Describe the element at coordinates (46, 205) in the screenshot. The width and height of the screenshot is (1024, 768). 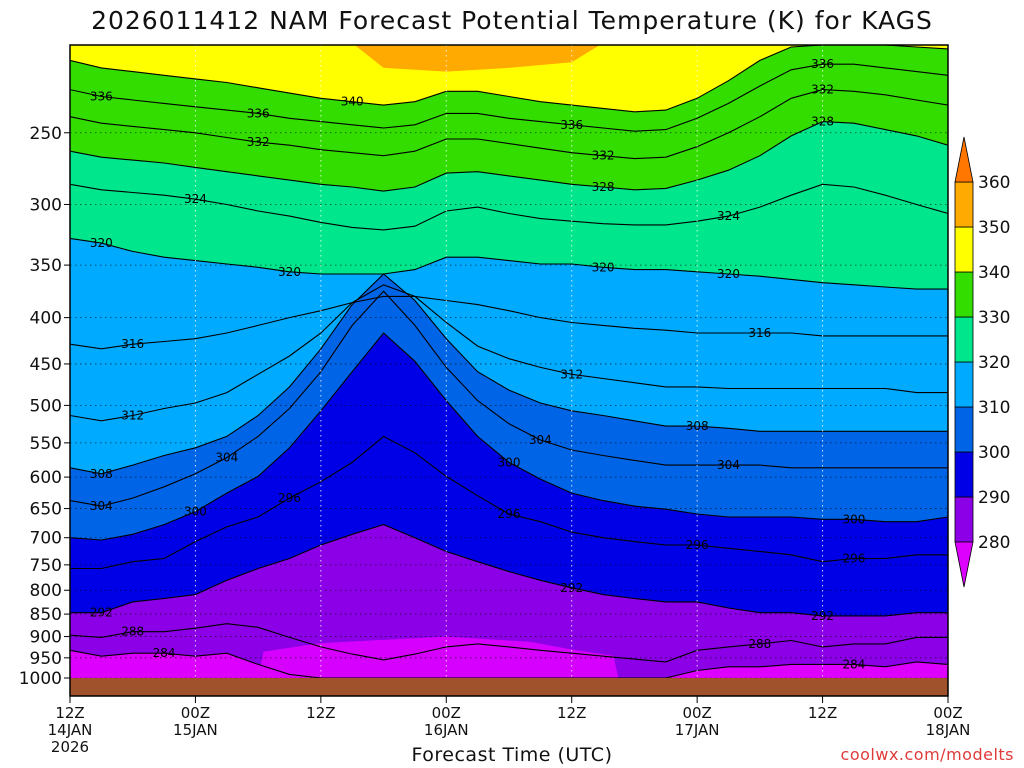
I see `y-tick-label-300: 300` at that location.